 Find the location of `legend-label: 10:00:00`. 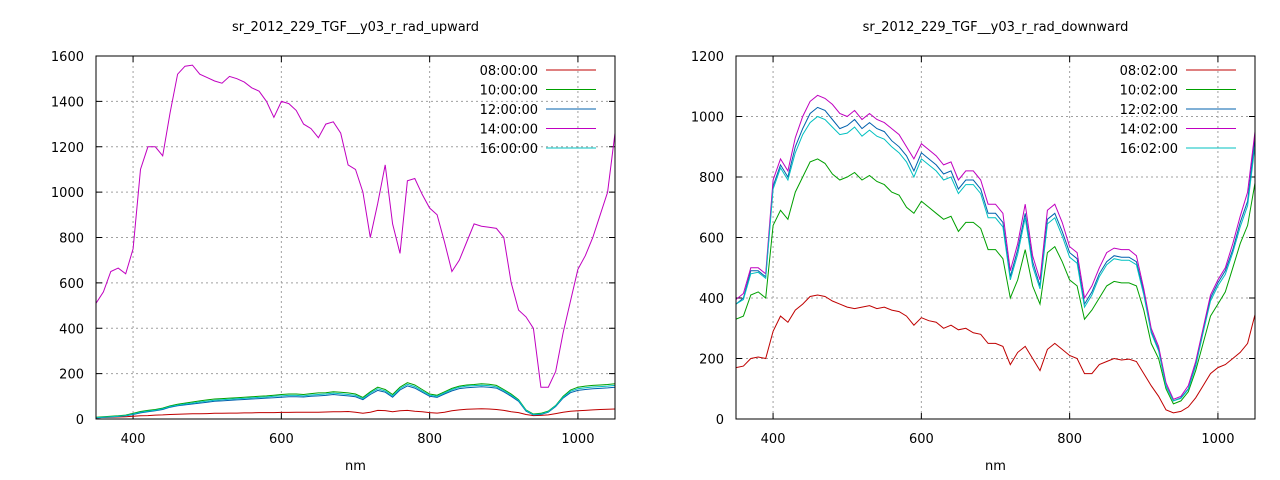

legend-label: 10:00:00 is located at coordinates (509, 91).